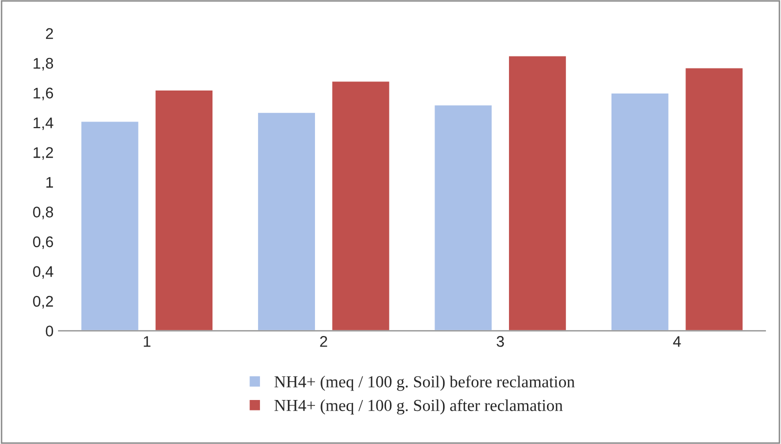  Describe the element at coordinates (43, 302) in the screenshot. I see `y-tick-label: 0,2` at that location.